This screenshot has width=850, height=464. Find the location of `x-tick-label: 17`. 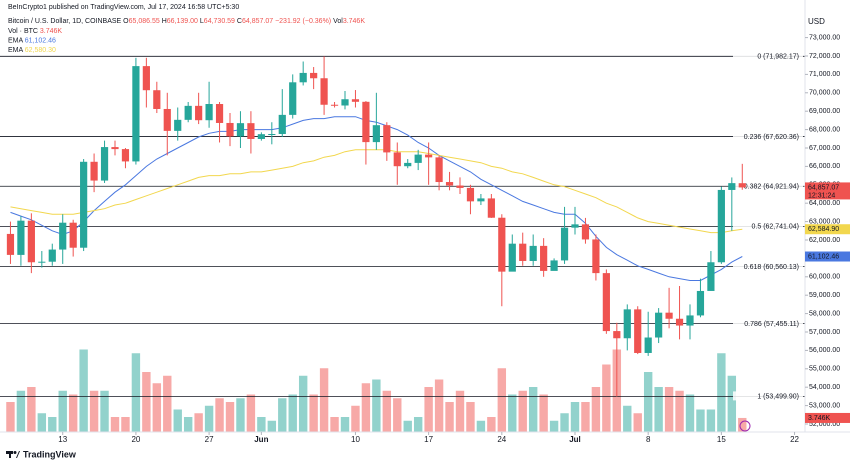

x-tick-label: 17 is located at coordinates (428, 439).